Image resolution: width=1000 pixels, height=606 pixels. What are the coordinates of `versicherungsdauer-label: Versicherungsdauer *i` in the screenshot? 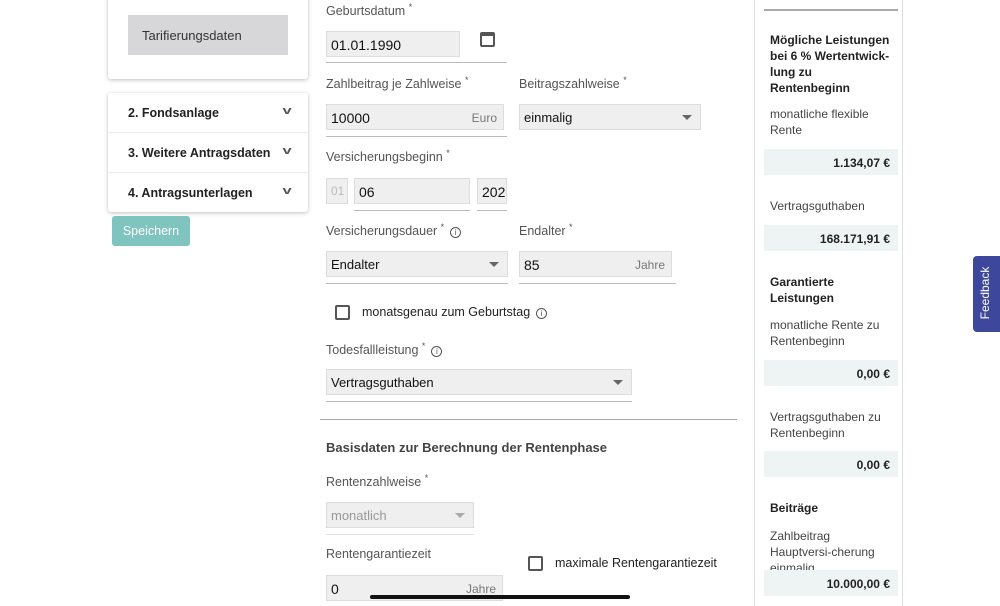 It's located at (394, 230).